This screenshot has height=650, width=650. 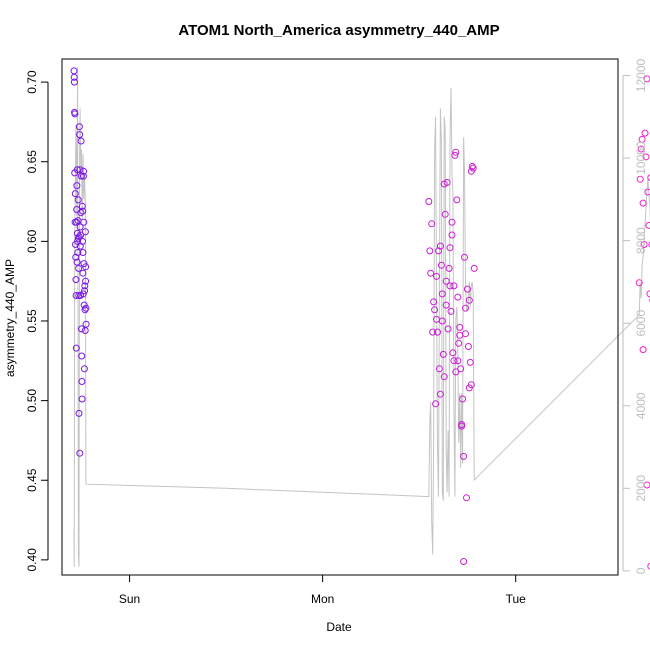 What do you see at coordinates (641, 570) in the screenshot?
I see `right-y-tick-label: 0` at bounding box center [641, 570].